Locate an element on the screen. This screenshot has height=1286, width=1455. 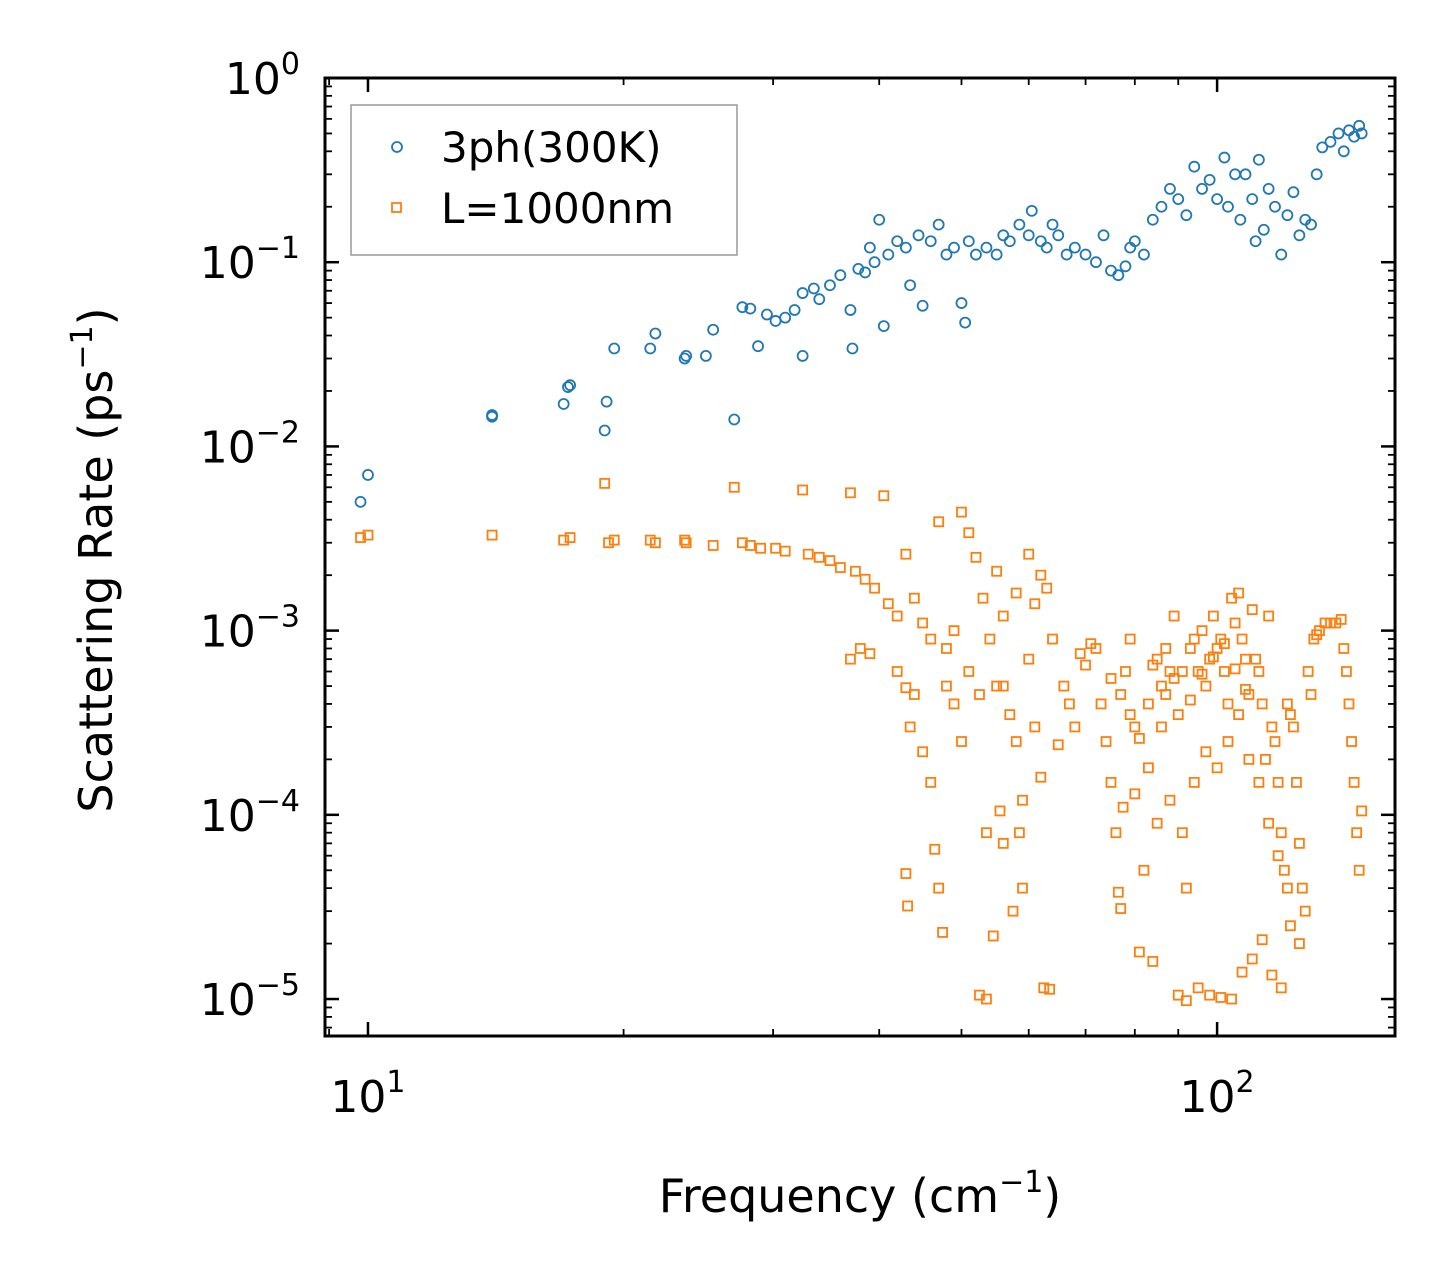
legend-box is located at coordinates (544, 180).